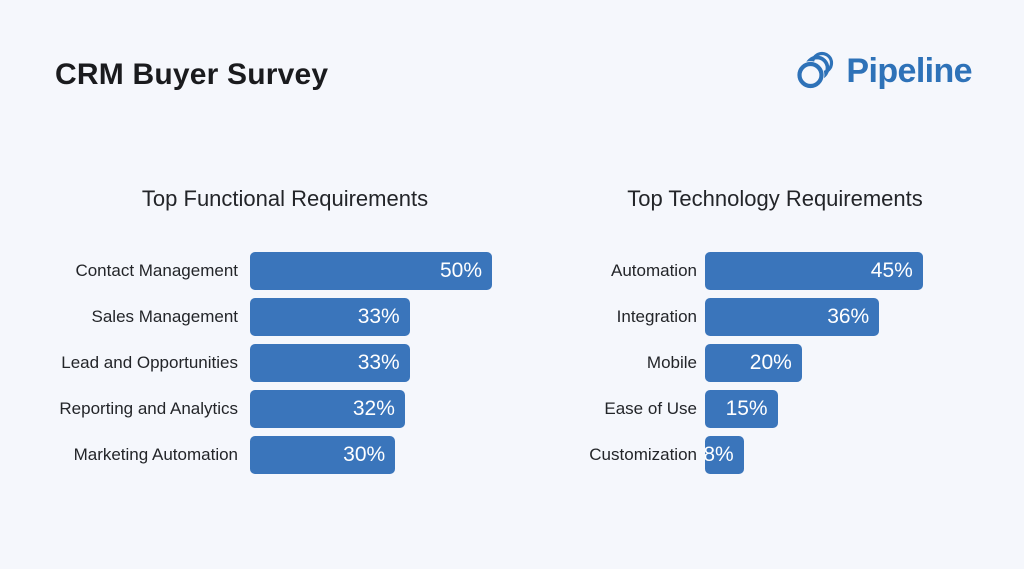 The height and width of the screenshot is (569, 1024). I want to click on bar-value-label: 8%, so click(719, 454).